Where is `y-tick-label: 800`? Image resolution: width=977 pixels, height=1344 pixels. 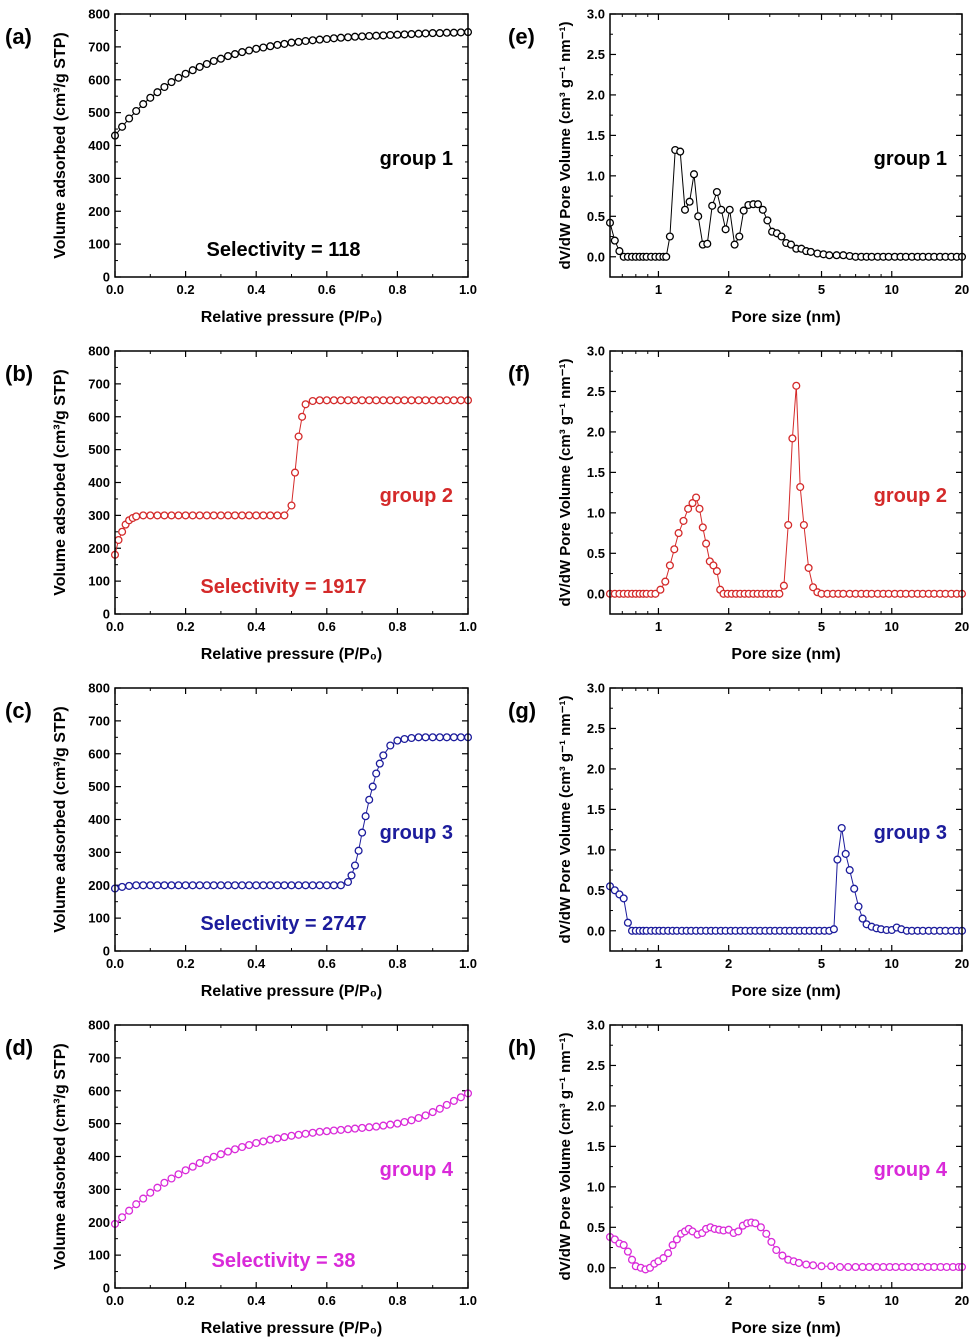 y-tick-label: 800 is located at coordinates (99, 1025).